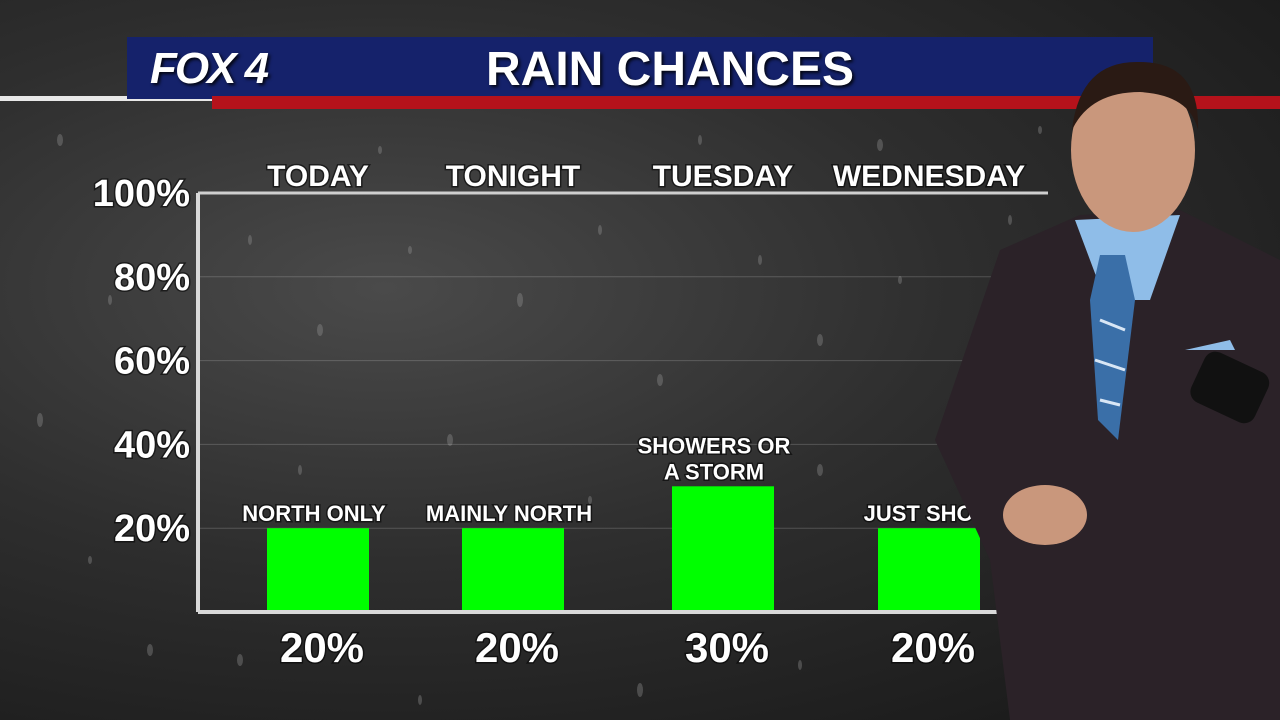 The height and width of the screenshot is (720, 1280). Describe the element at coordinates (141, 194) in the screenshot. I see `y-tick-label: 100%` at that location.